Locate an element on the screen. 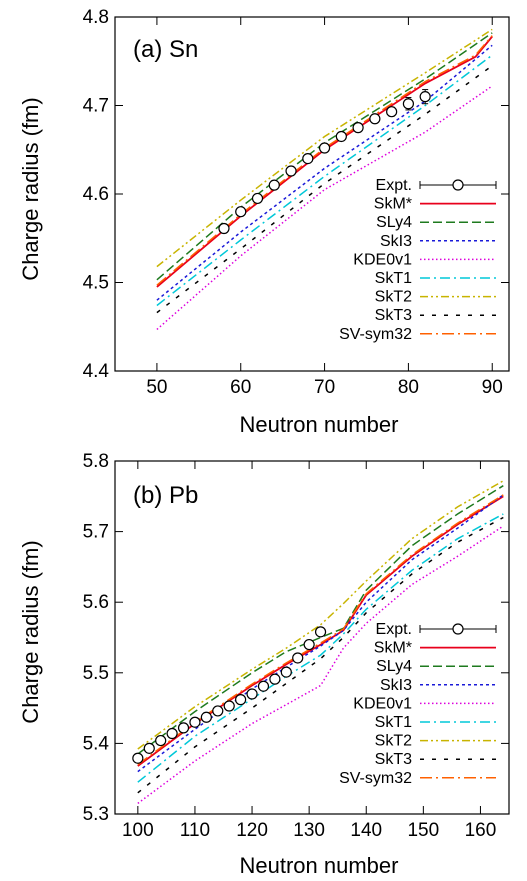 The image size is (527, 881). y-tick-label: 4.6 is located at coordinates (96, 194).